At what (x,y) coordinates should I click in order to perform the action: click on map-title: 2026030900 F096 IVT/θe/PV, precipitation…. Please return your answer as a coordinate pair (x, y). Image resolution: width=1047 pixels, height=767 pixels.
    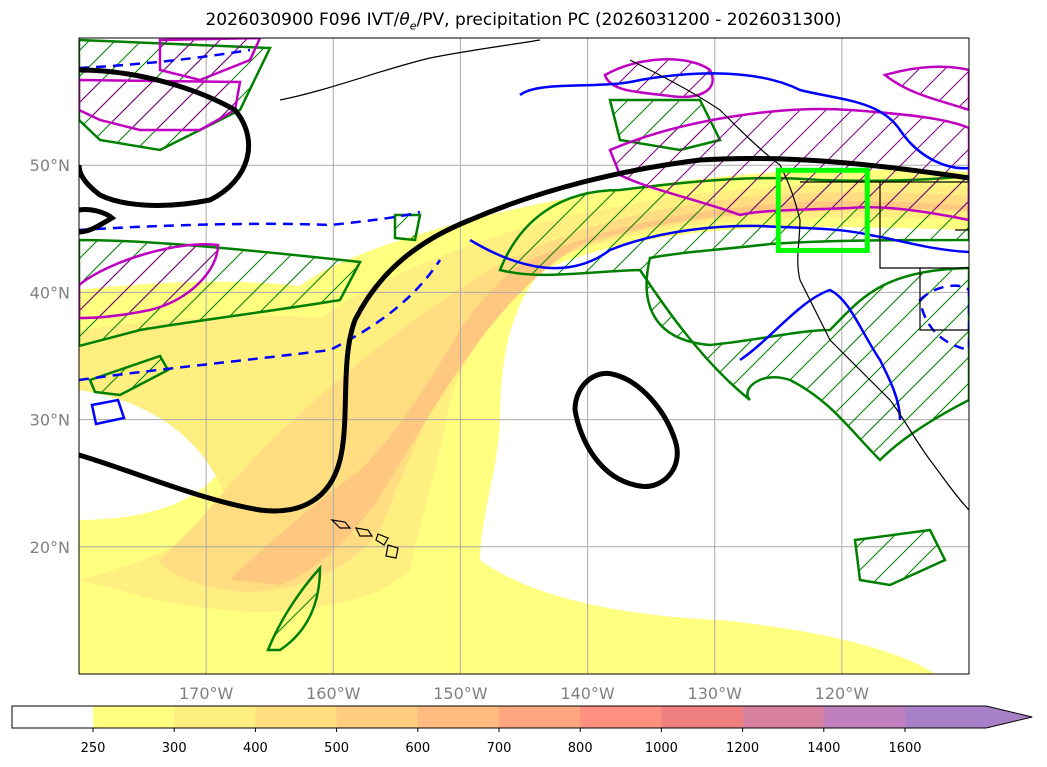
    Looking at the image, I should click on (523, 21).